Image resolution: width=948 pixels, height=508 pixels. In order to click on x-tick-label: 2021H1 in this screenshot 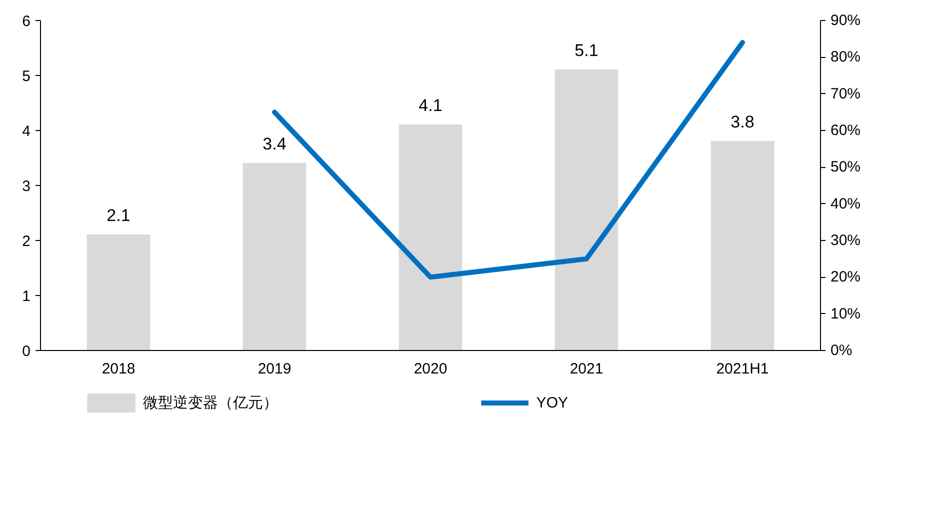, I will do `click(742, 369)`.